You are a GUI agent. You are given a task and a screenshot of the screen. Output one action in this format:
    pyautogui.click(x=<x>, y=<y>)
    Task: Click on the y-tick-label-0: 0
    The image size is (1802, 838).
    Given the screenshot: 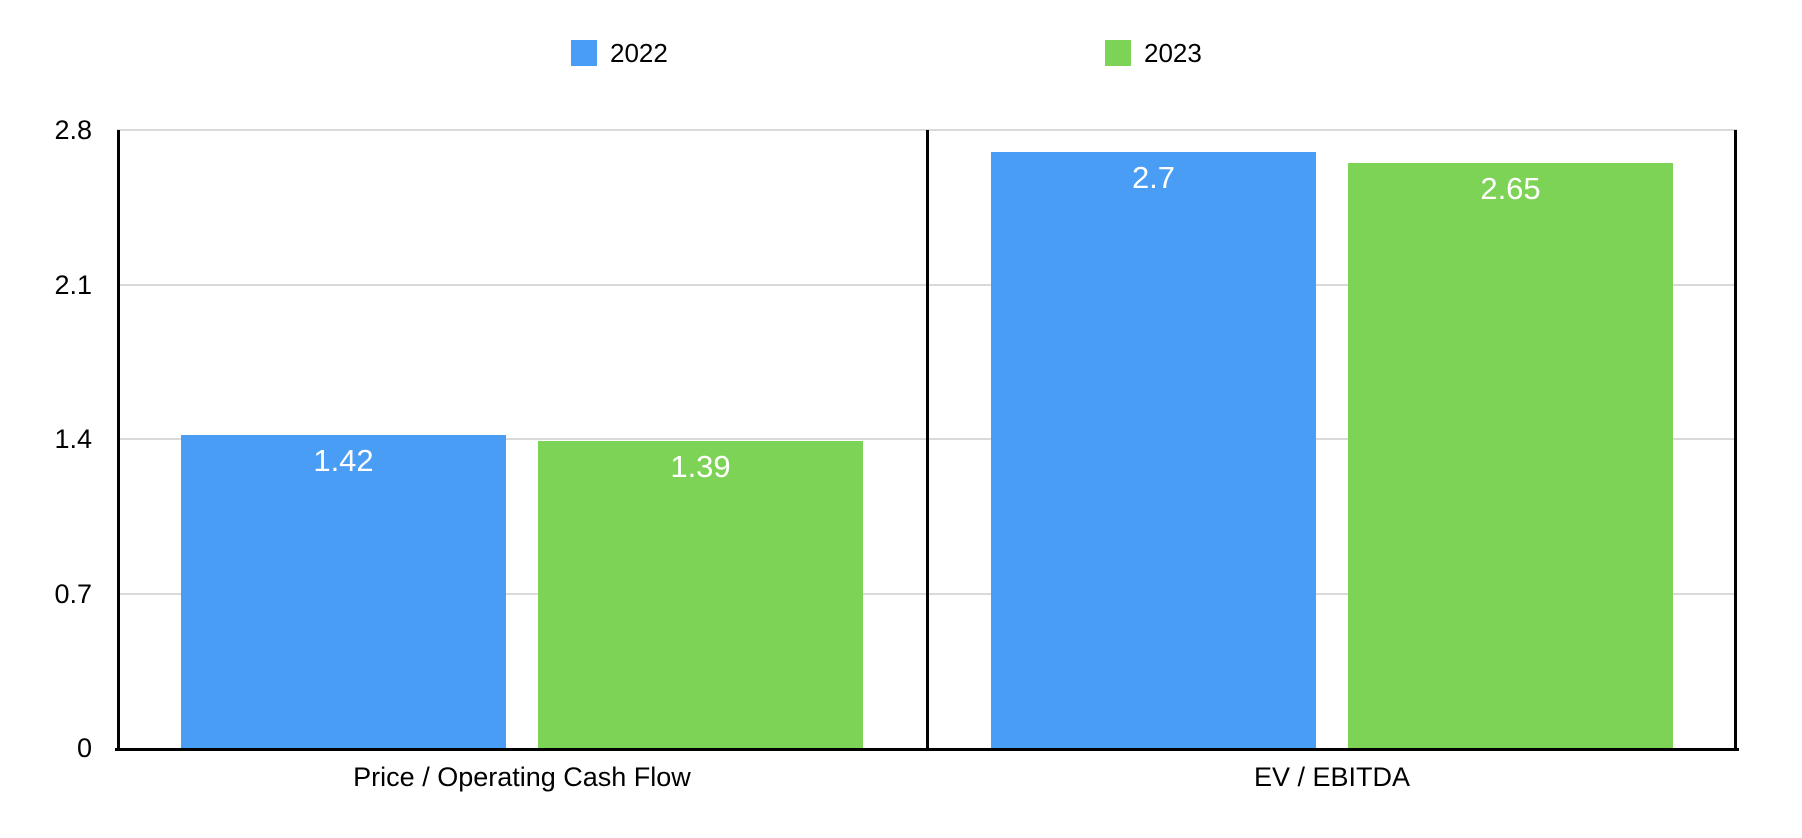 What is the action you would take?
    pyautogui.click(x=84, y=748)
    